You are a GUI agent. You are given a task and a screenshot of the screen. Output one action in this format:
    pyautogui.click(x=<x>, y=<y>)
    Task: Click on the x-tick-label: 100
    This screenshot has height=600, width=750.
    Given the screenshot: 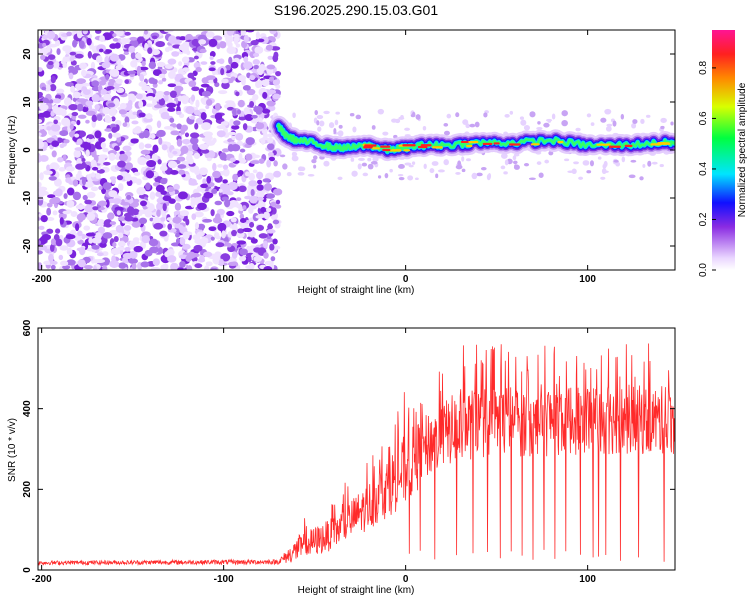 What is the action you would take?
    pyautogui.click(x=587, y=579)
    